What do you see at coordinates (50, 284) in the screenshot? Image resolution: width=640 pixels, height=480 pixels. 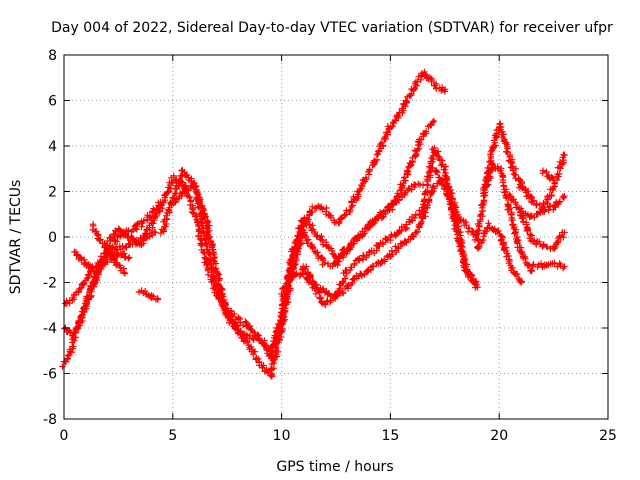 I see `y-tick-label: -2` at bounding box center [50, 284].